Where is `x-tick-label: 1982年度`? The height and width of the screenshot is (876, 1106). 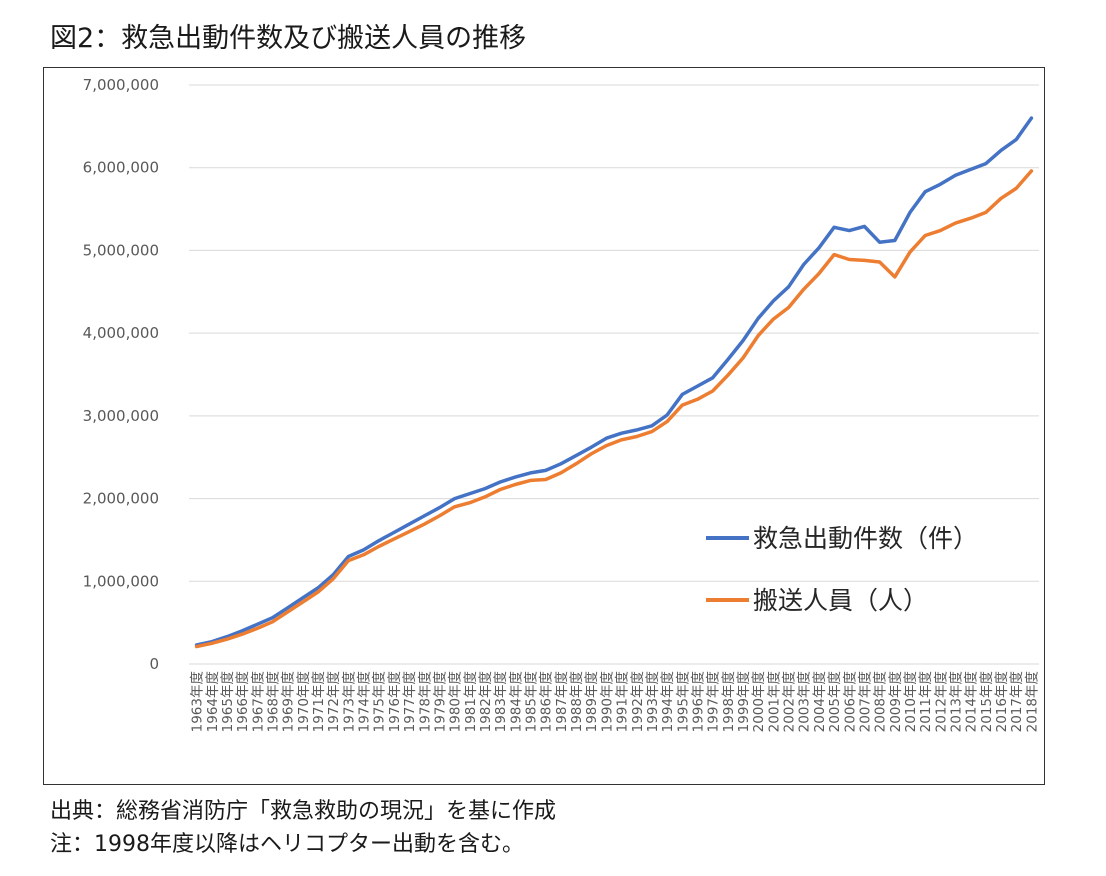 x-tick-label: 1982年度 is located at coordinates (486, 701).